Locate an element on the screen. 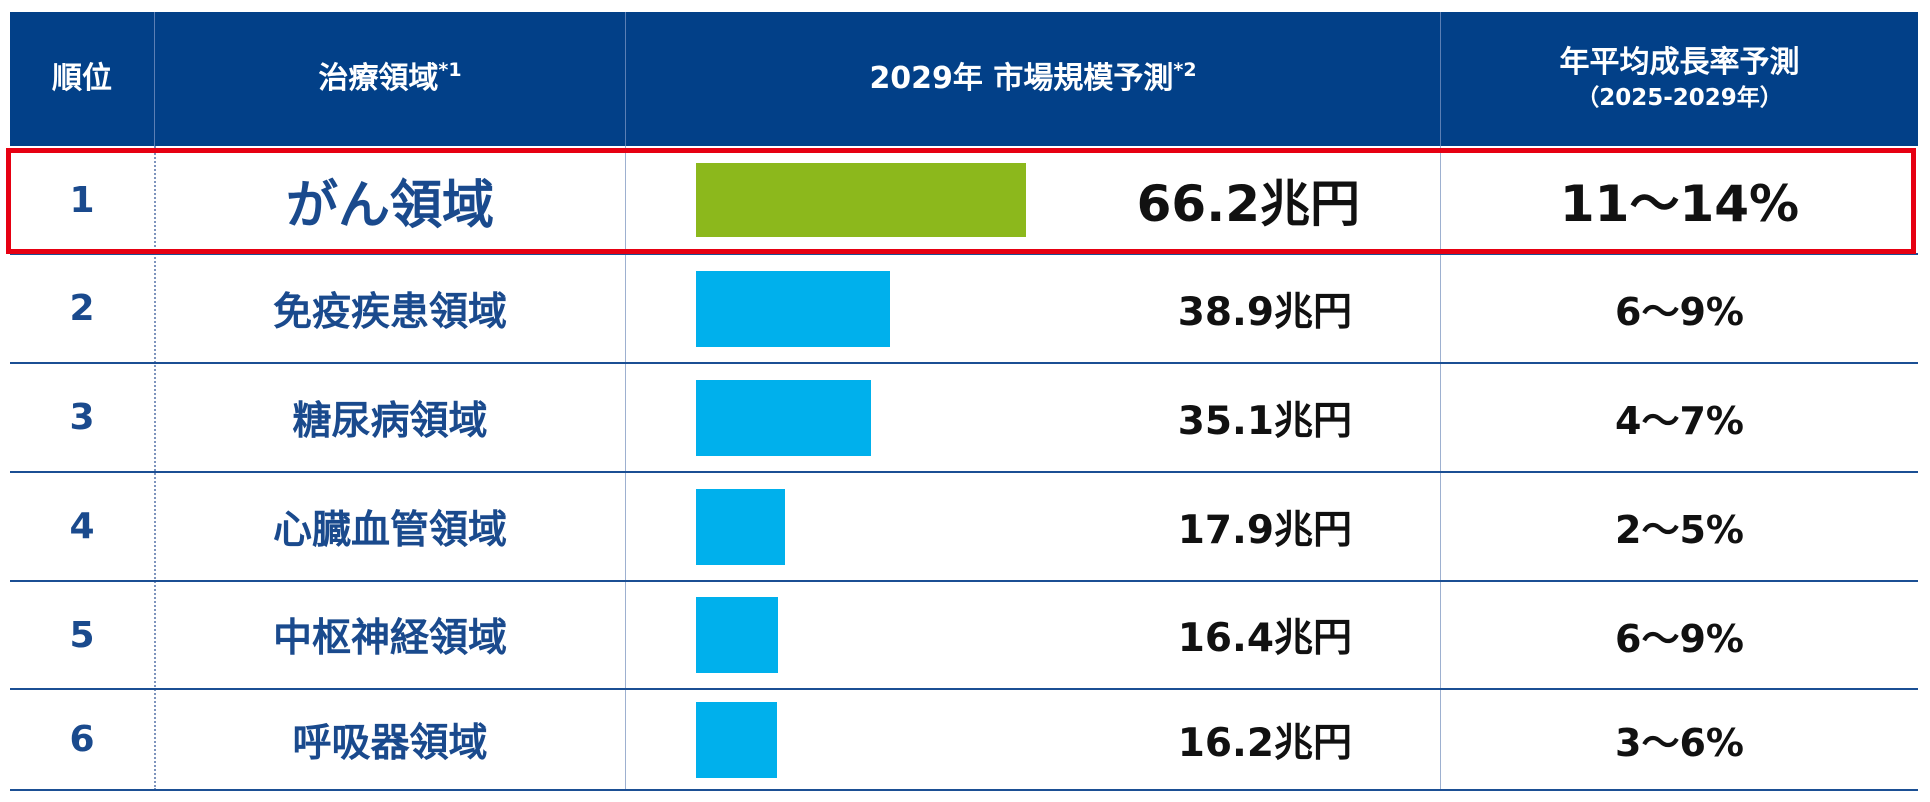  table-row: 2 免疫疾患領域 38.9兆円 6～9% is located at coordinates (964, 308).